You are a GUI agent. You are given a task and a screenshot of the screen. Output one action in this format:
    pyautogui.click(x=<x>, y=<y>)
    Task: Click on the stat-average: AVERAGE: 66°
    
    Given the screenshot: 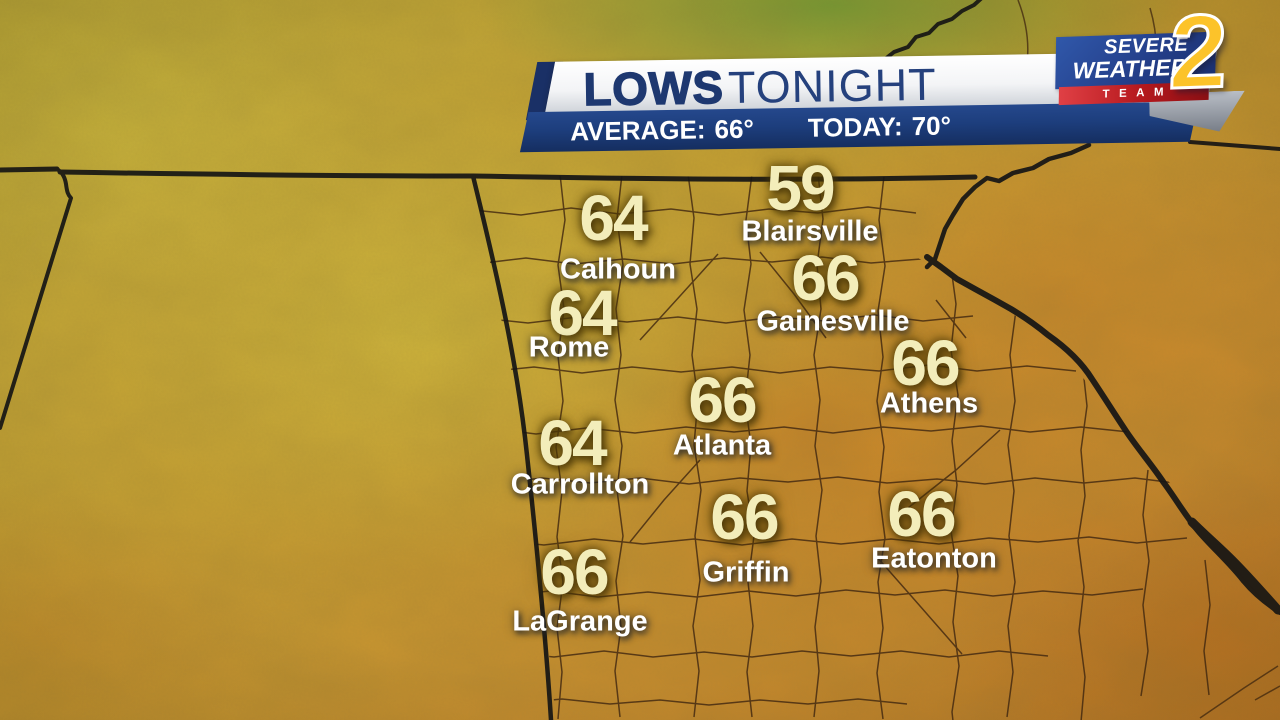 What is the action you would take?
    pyautogui.click(x=662, y=130)
    